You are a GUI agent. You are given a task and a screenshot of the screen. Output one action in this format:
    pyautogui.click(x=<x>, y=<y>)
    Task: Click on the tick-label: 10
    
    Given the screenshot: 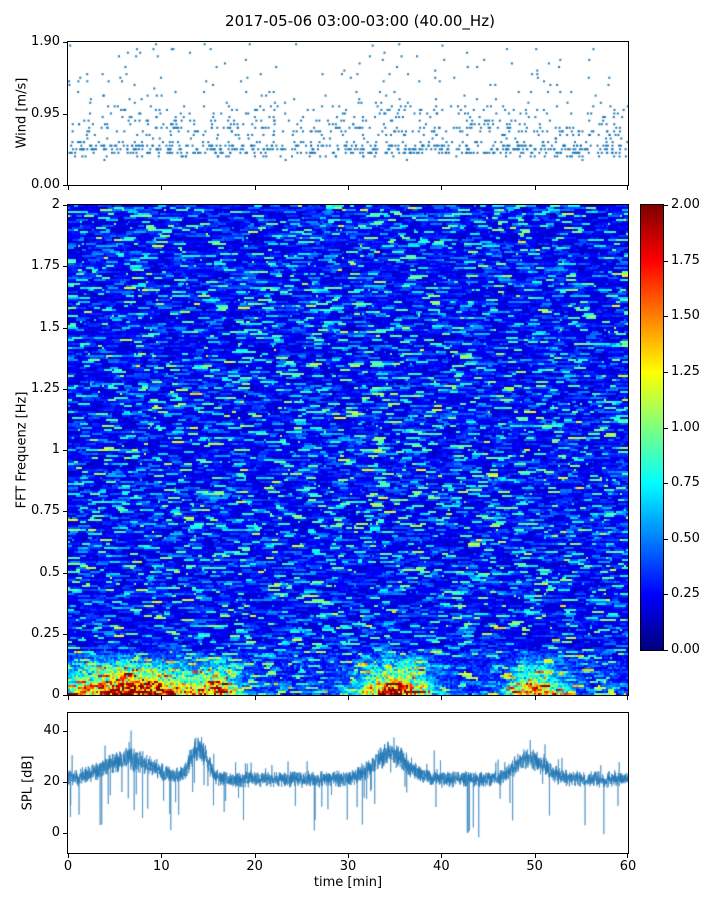 What is the action you would take?
    pyautogui.click(x=161, y=866)
    